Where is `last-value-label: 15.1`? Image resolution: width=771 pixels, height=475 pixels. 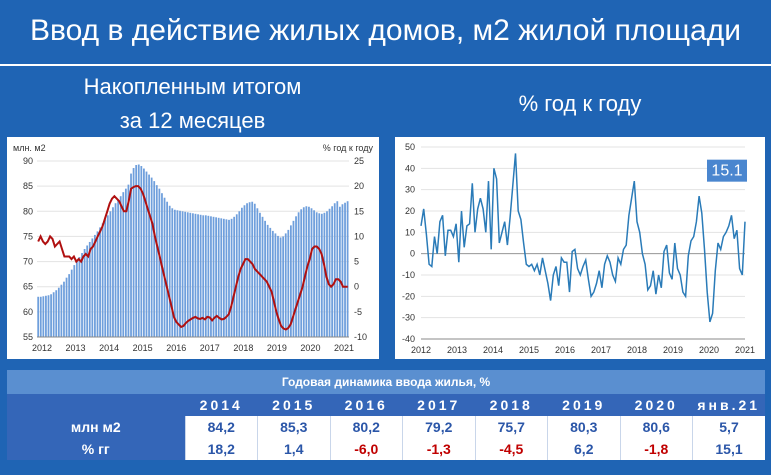
last-value-label: 15.1 is located at coordinates (726, 171).